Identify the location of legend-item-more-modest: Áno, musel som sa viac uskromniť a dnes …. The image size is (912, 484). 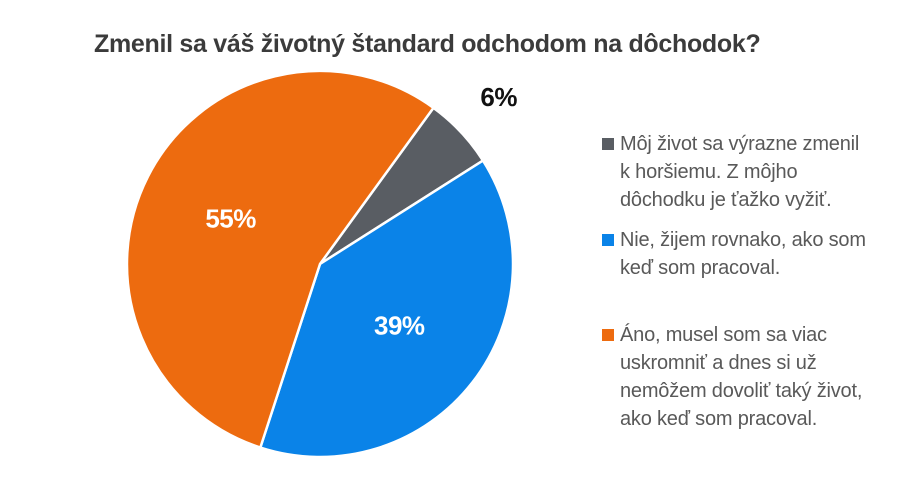
(732, 377).